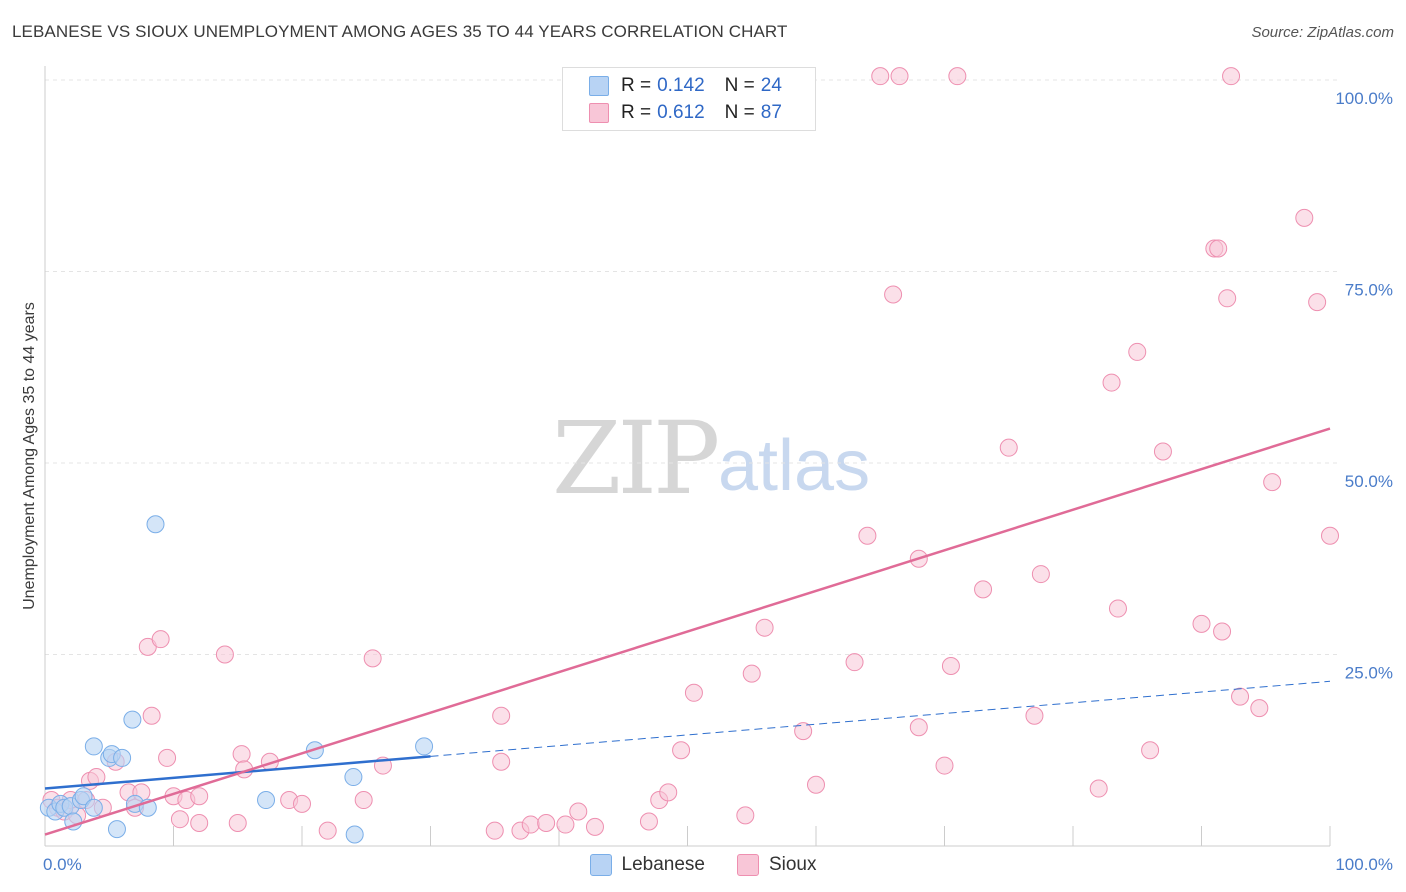 This screenshot has height=892, width=1406. I want to click on legend-r-value-sioux: 0.612, so click(681, 112).